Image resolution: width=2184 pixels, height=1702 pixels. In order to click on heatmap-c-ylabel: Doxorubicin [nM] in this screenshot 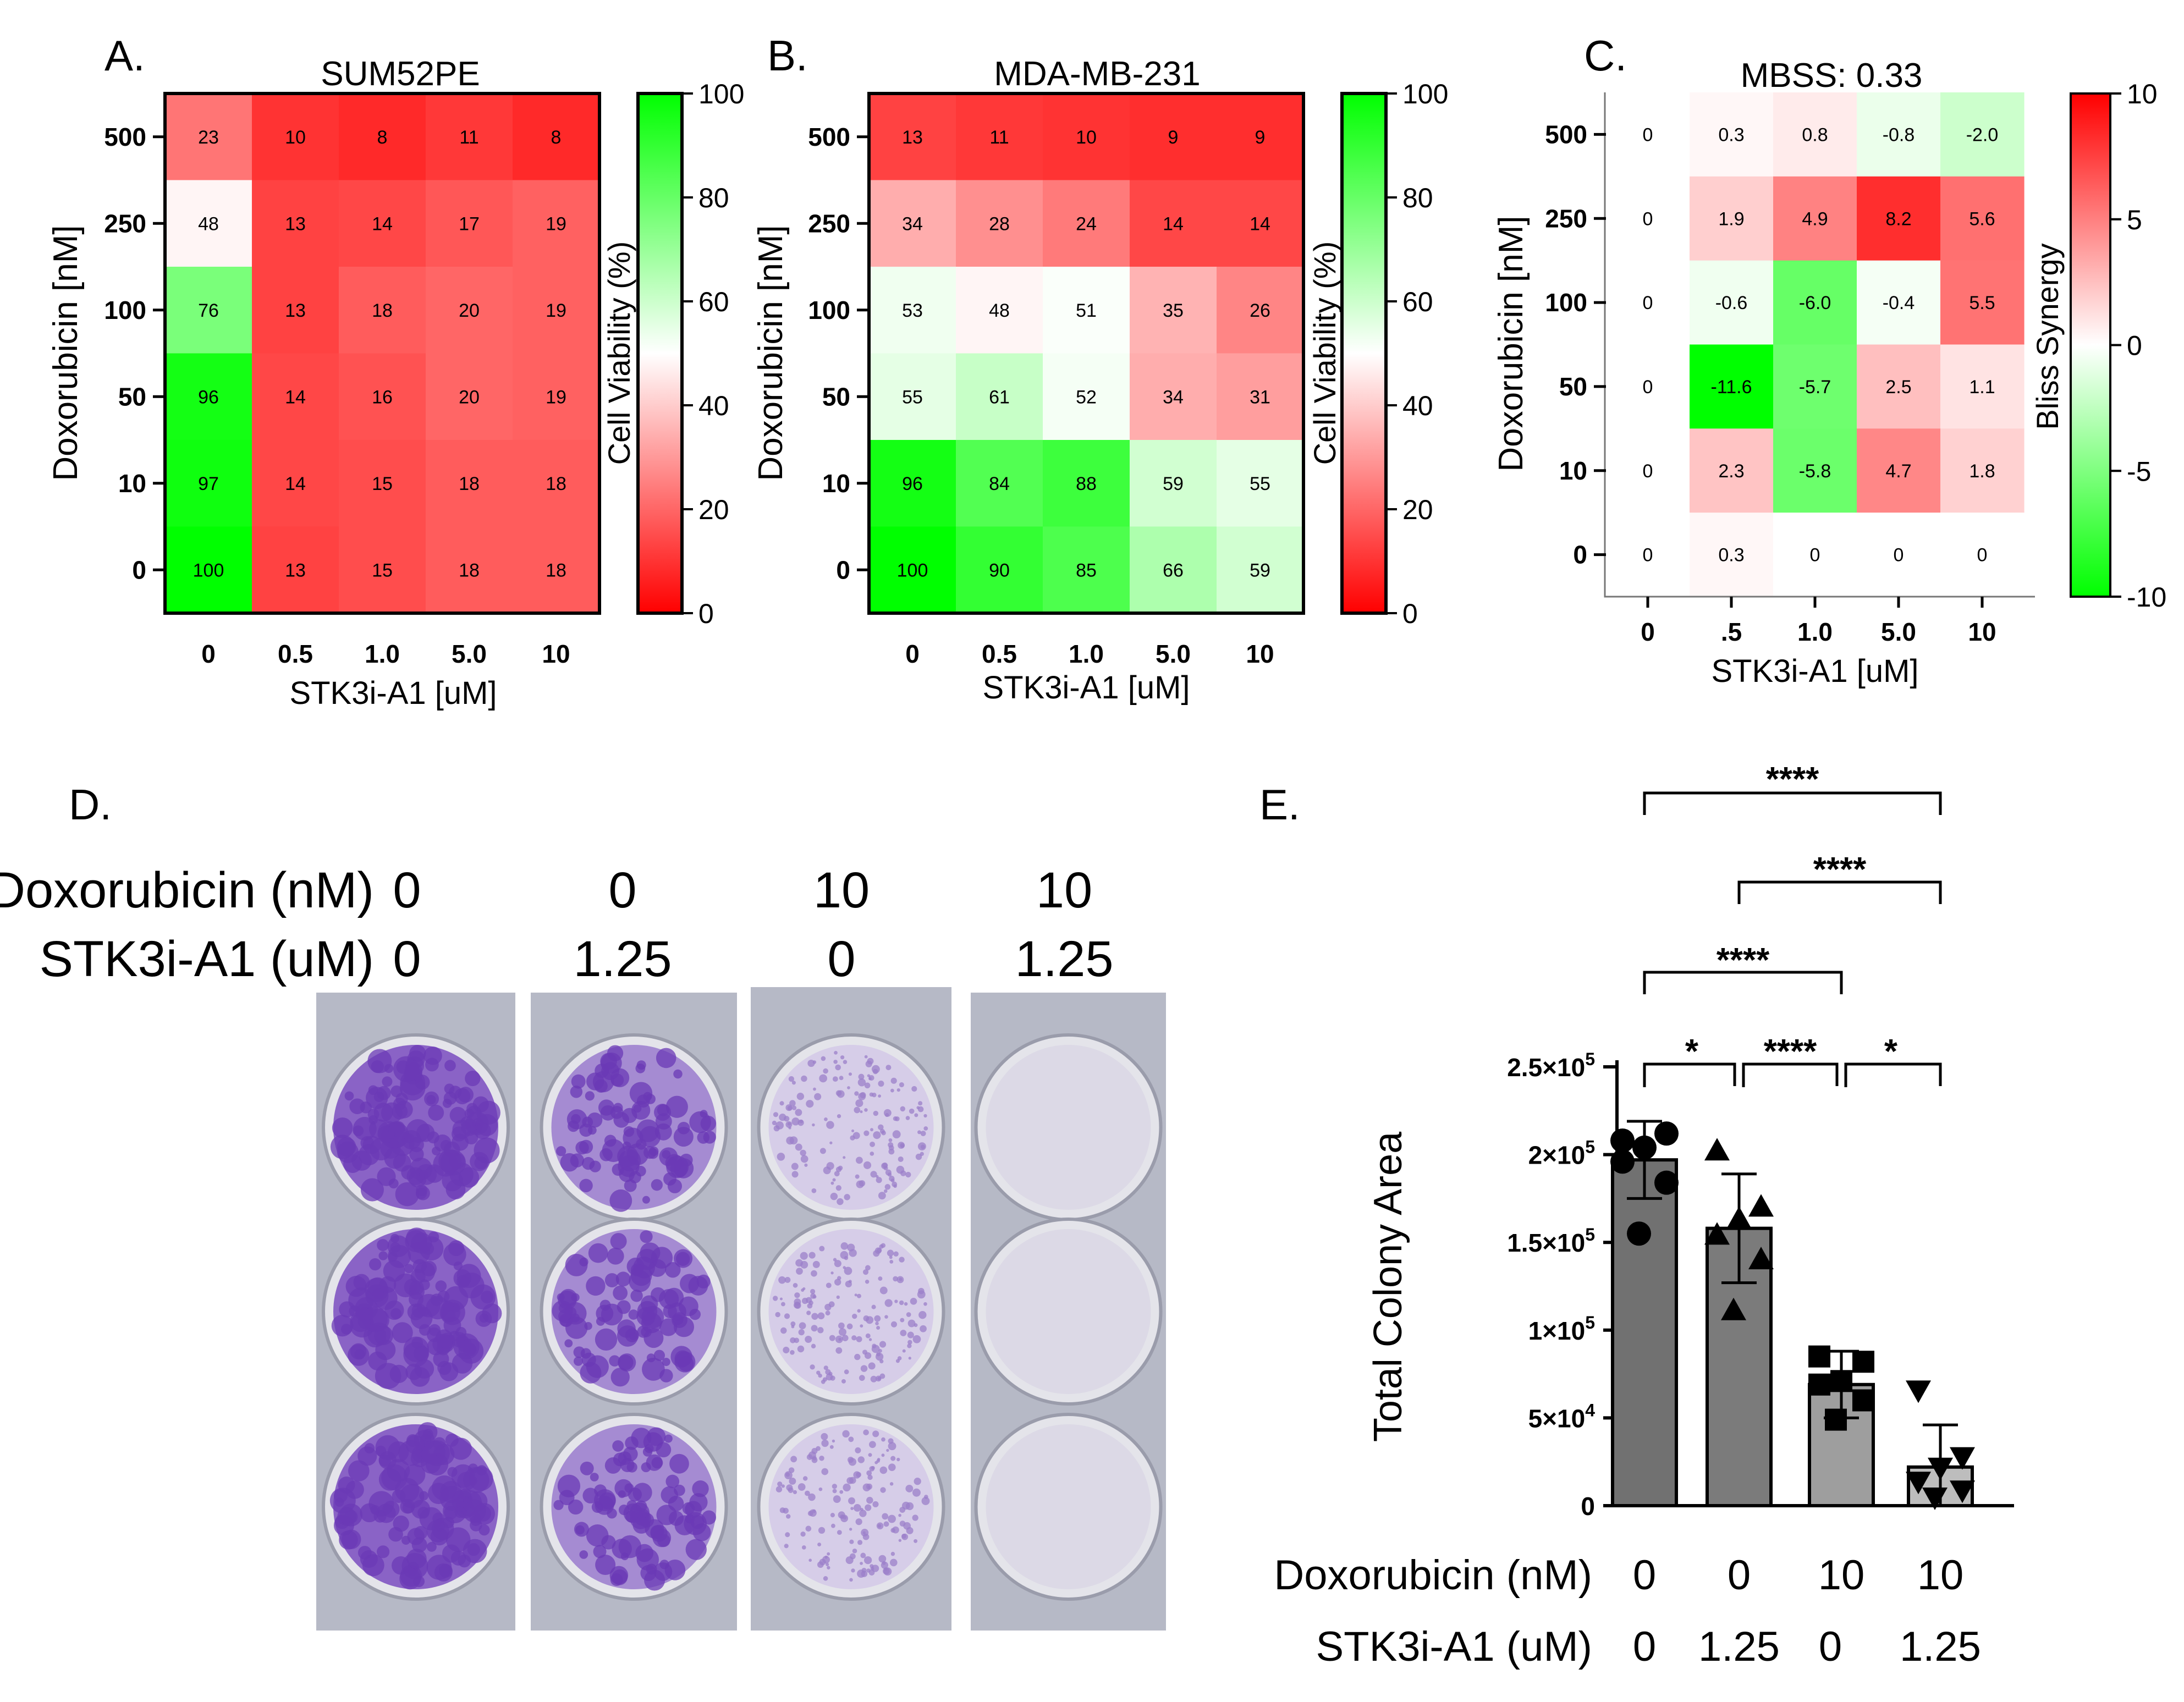, I will do `click(1511, 343)`.